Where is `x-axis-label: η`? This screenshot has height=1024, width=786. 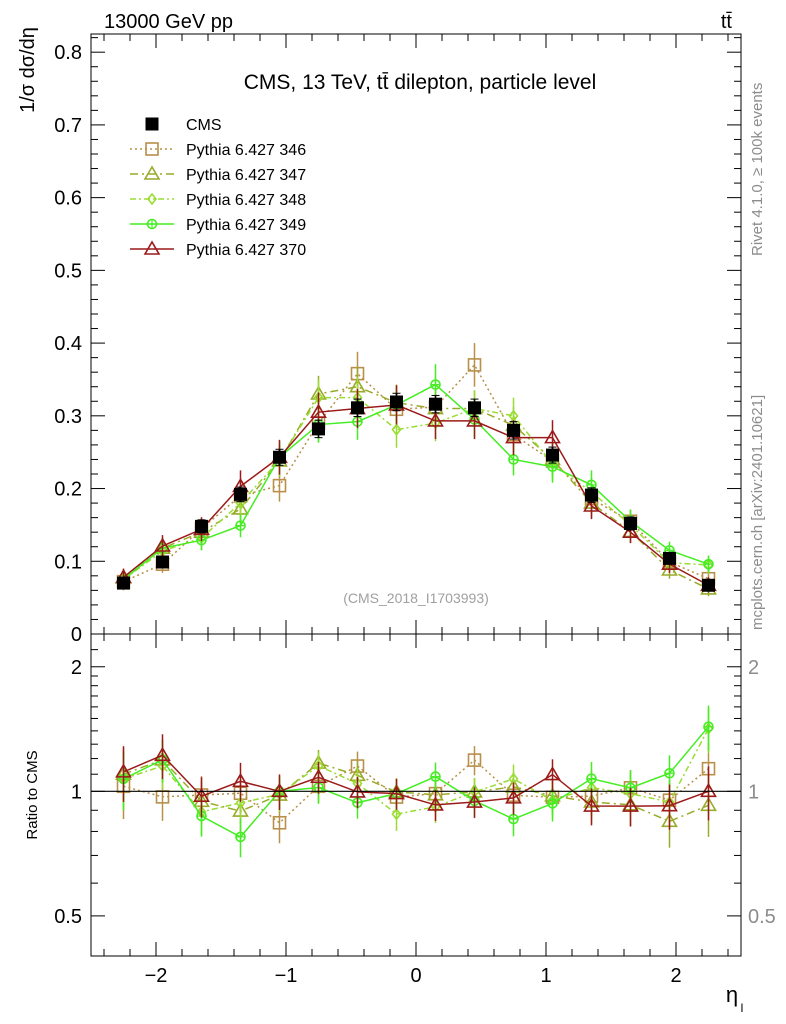
x-axis-label: η is located at coordinates (732, 994).